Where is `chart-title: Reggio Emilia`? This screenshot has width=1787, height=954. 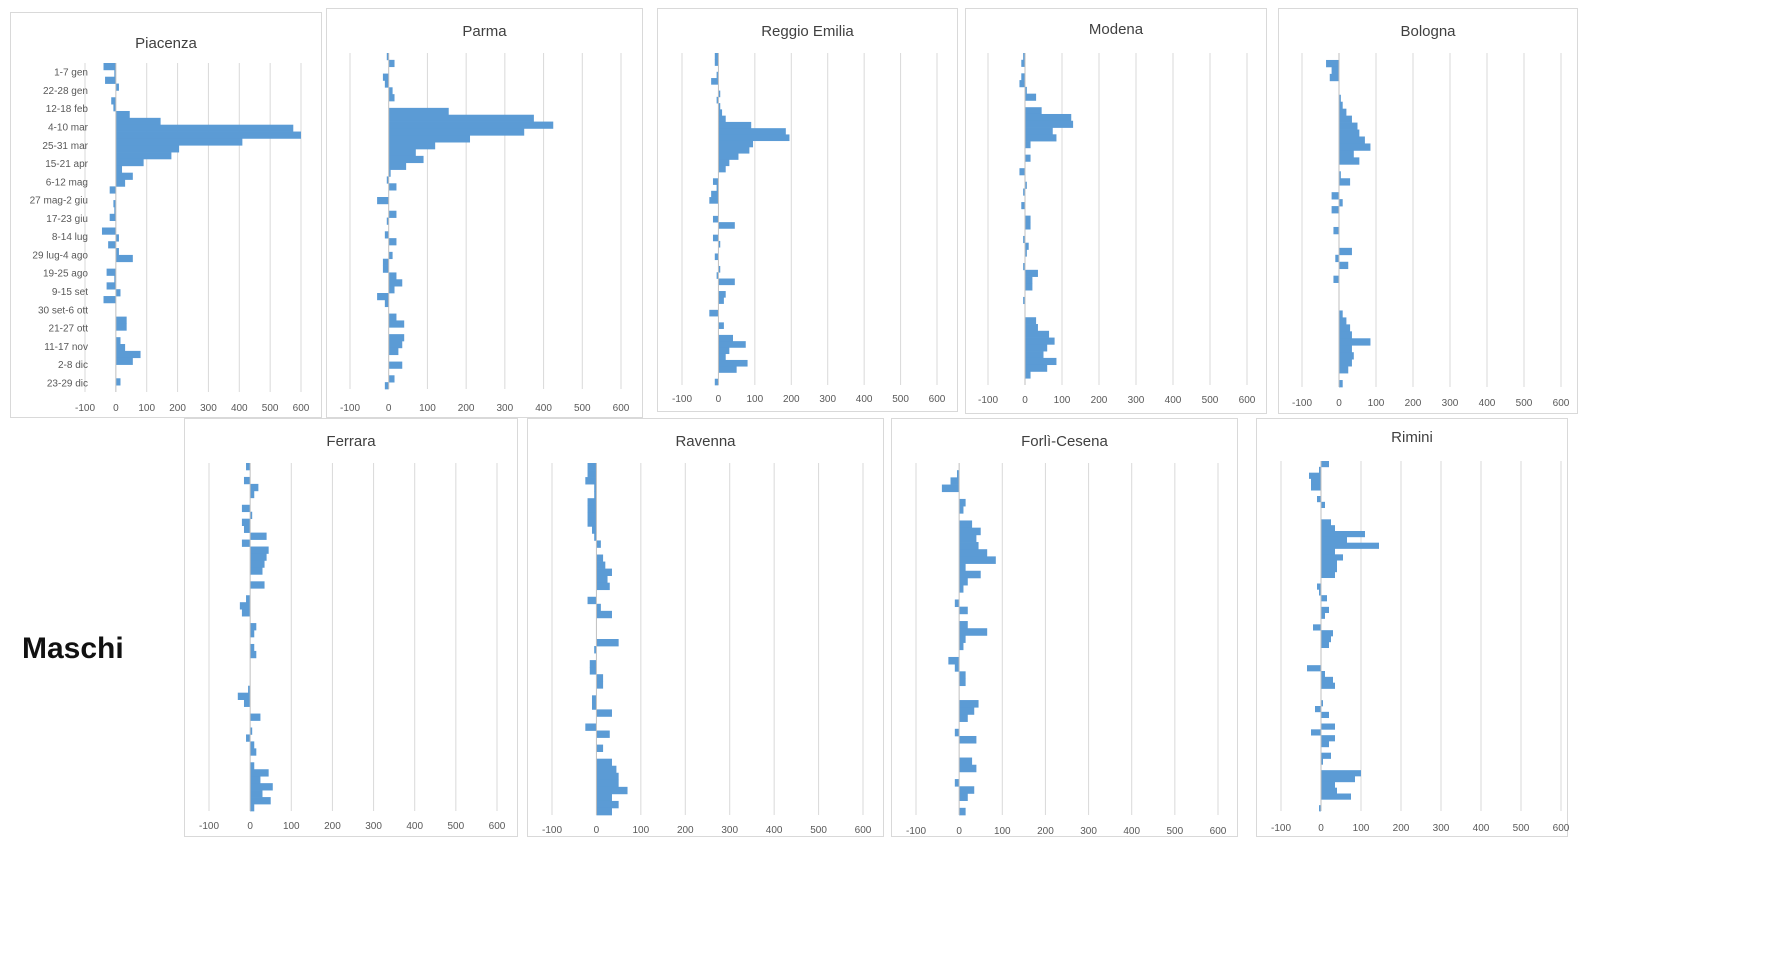
chart-title: Reggio Emilia is located at coordinates (807, 31).